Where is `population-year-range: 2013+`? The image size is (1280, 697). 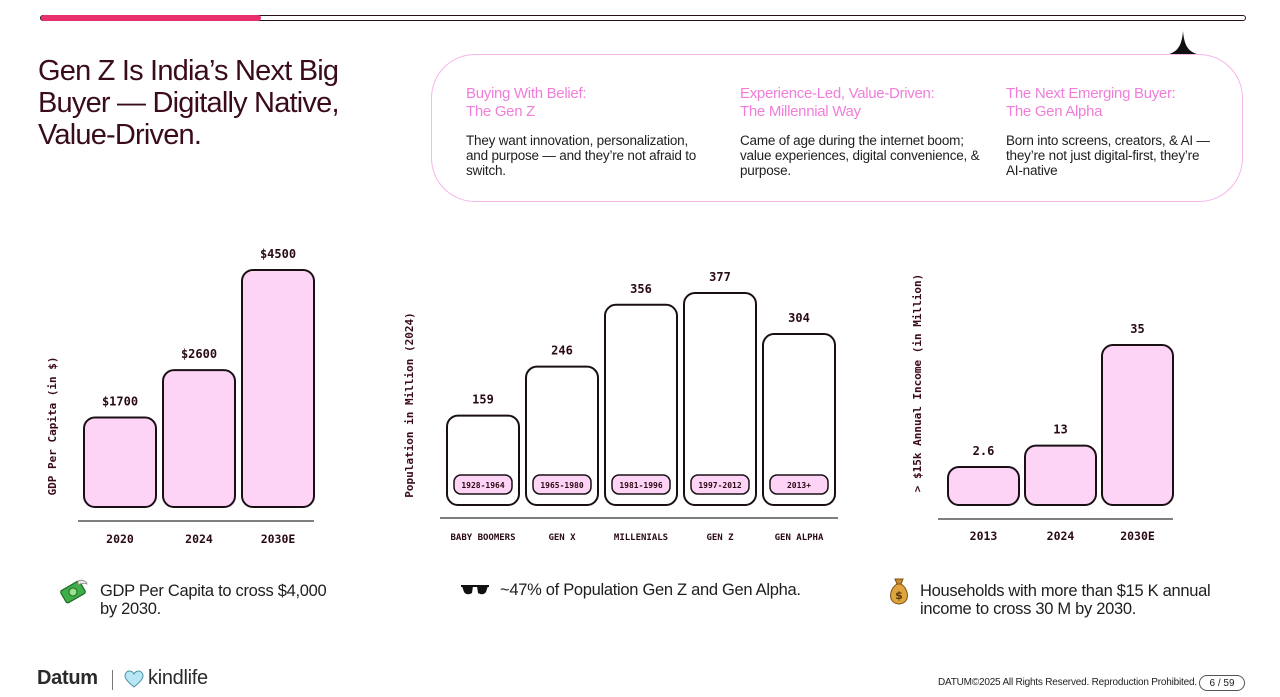 population-year-range: 2013+ is located at coordinates (799, 485).